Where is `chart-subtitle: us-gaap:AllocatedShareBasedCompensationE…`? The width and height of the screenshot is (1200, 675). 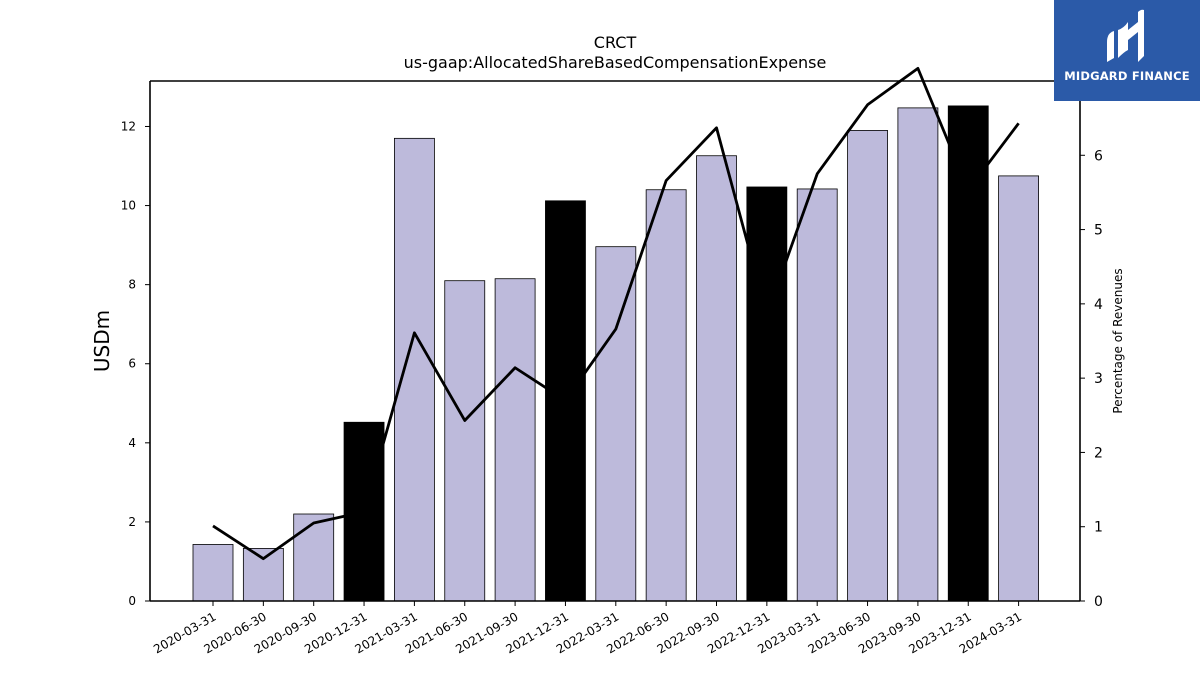
chart-subtitle: us-gaap:AllocatedShareBasedCompensationE… is located at coordinates (615, 62).